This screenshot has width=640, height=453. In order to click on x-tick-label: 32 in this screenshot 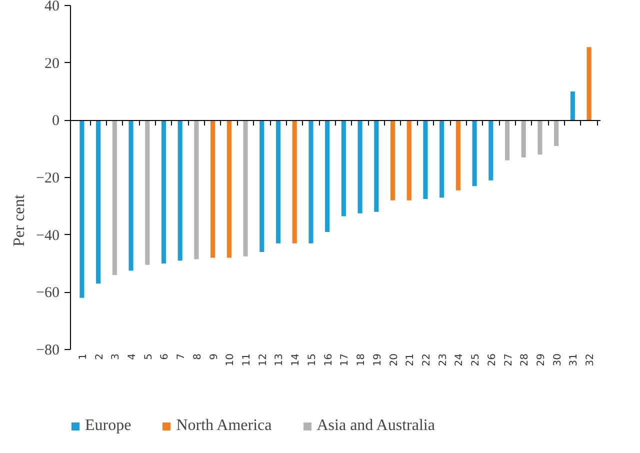, I will do `click(590, 359)`.